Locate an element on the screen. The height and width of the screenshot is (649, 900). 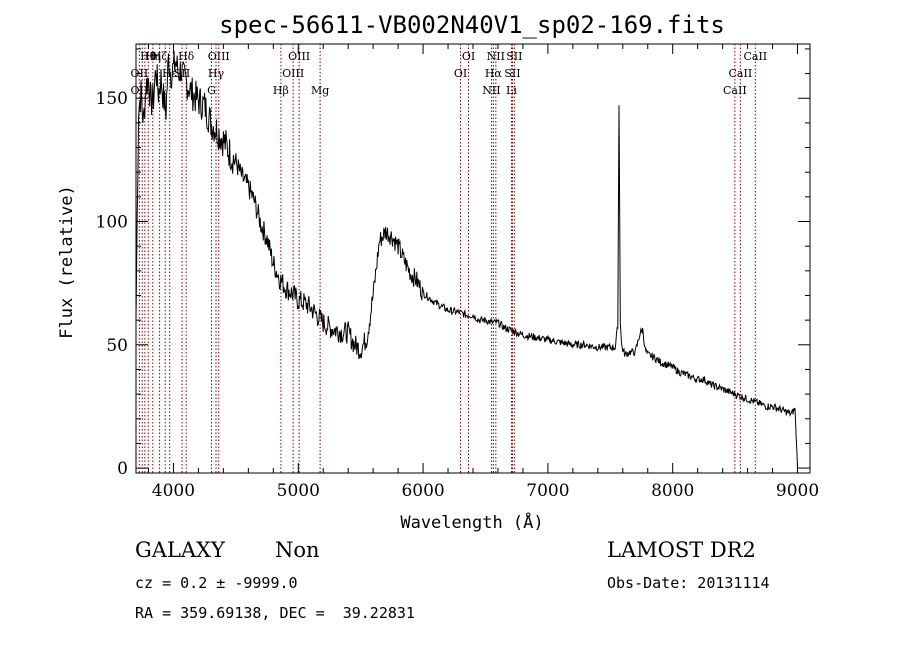
x-tick-label: 9000 is located at coordinates (797, 491).